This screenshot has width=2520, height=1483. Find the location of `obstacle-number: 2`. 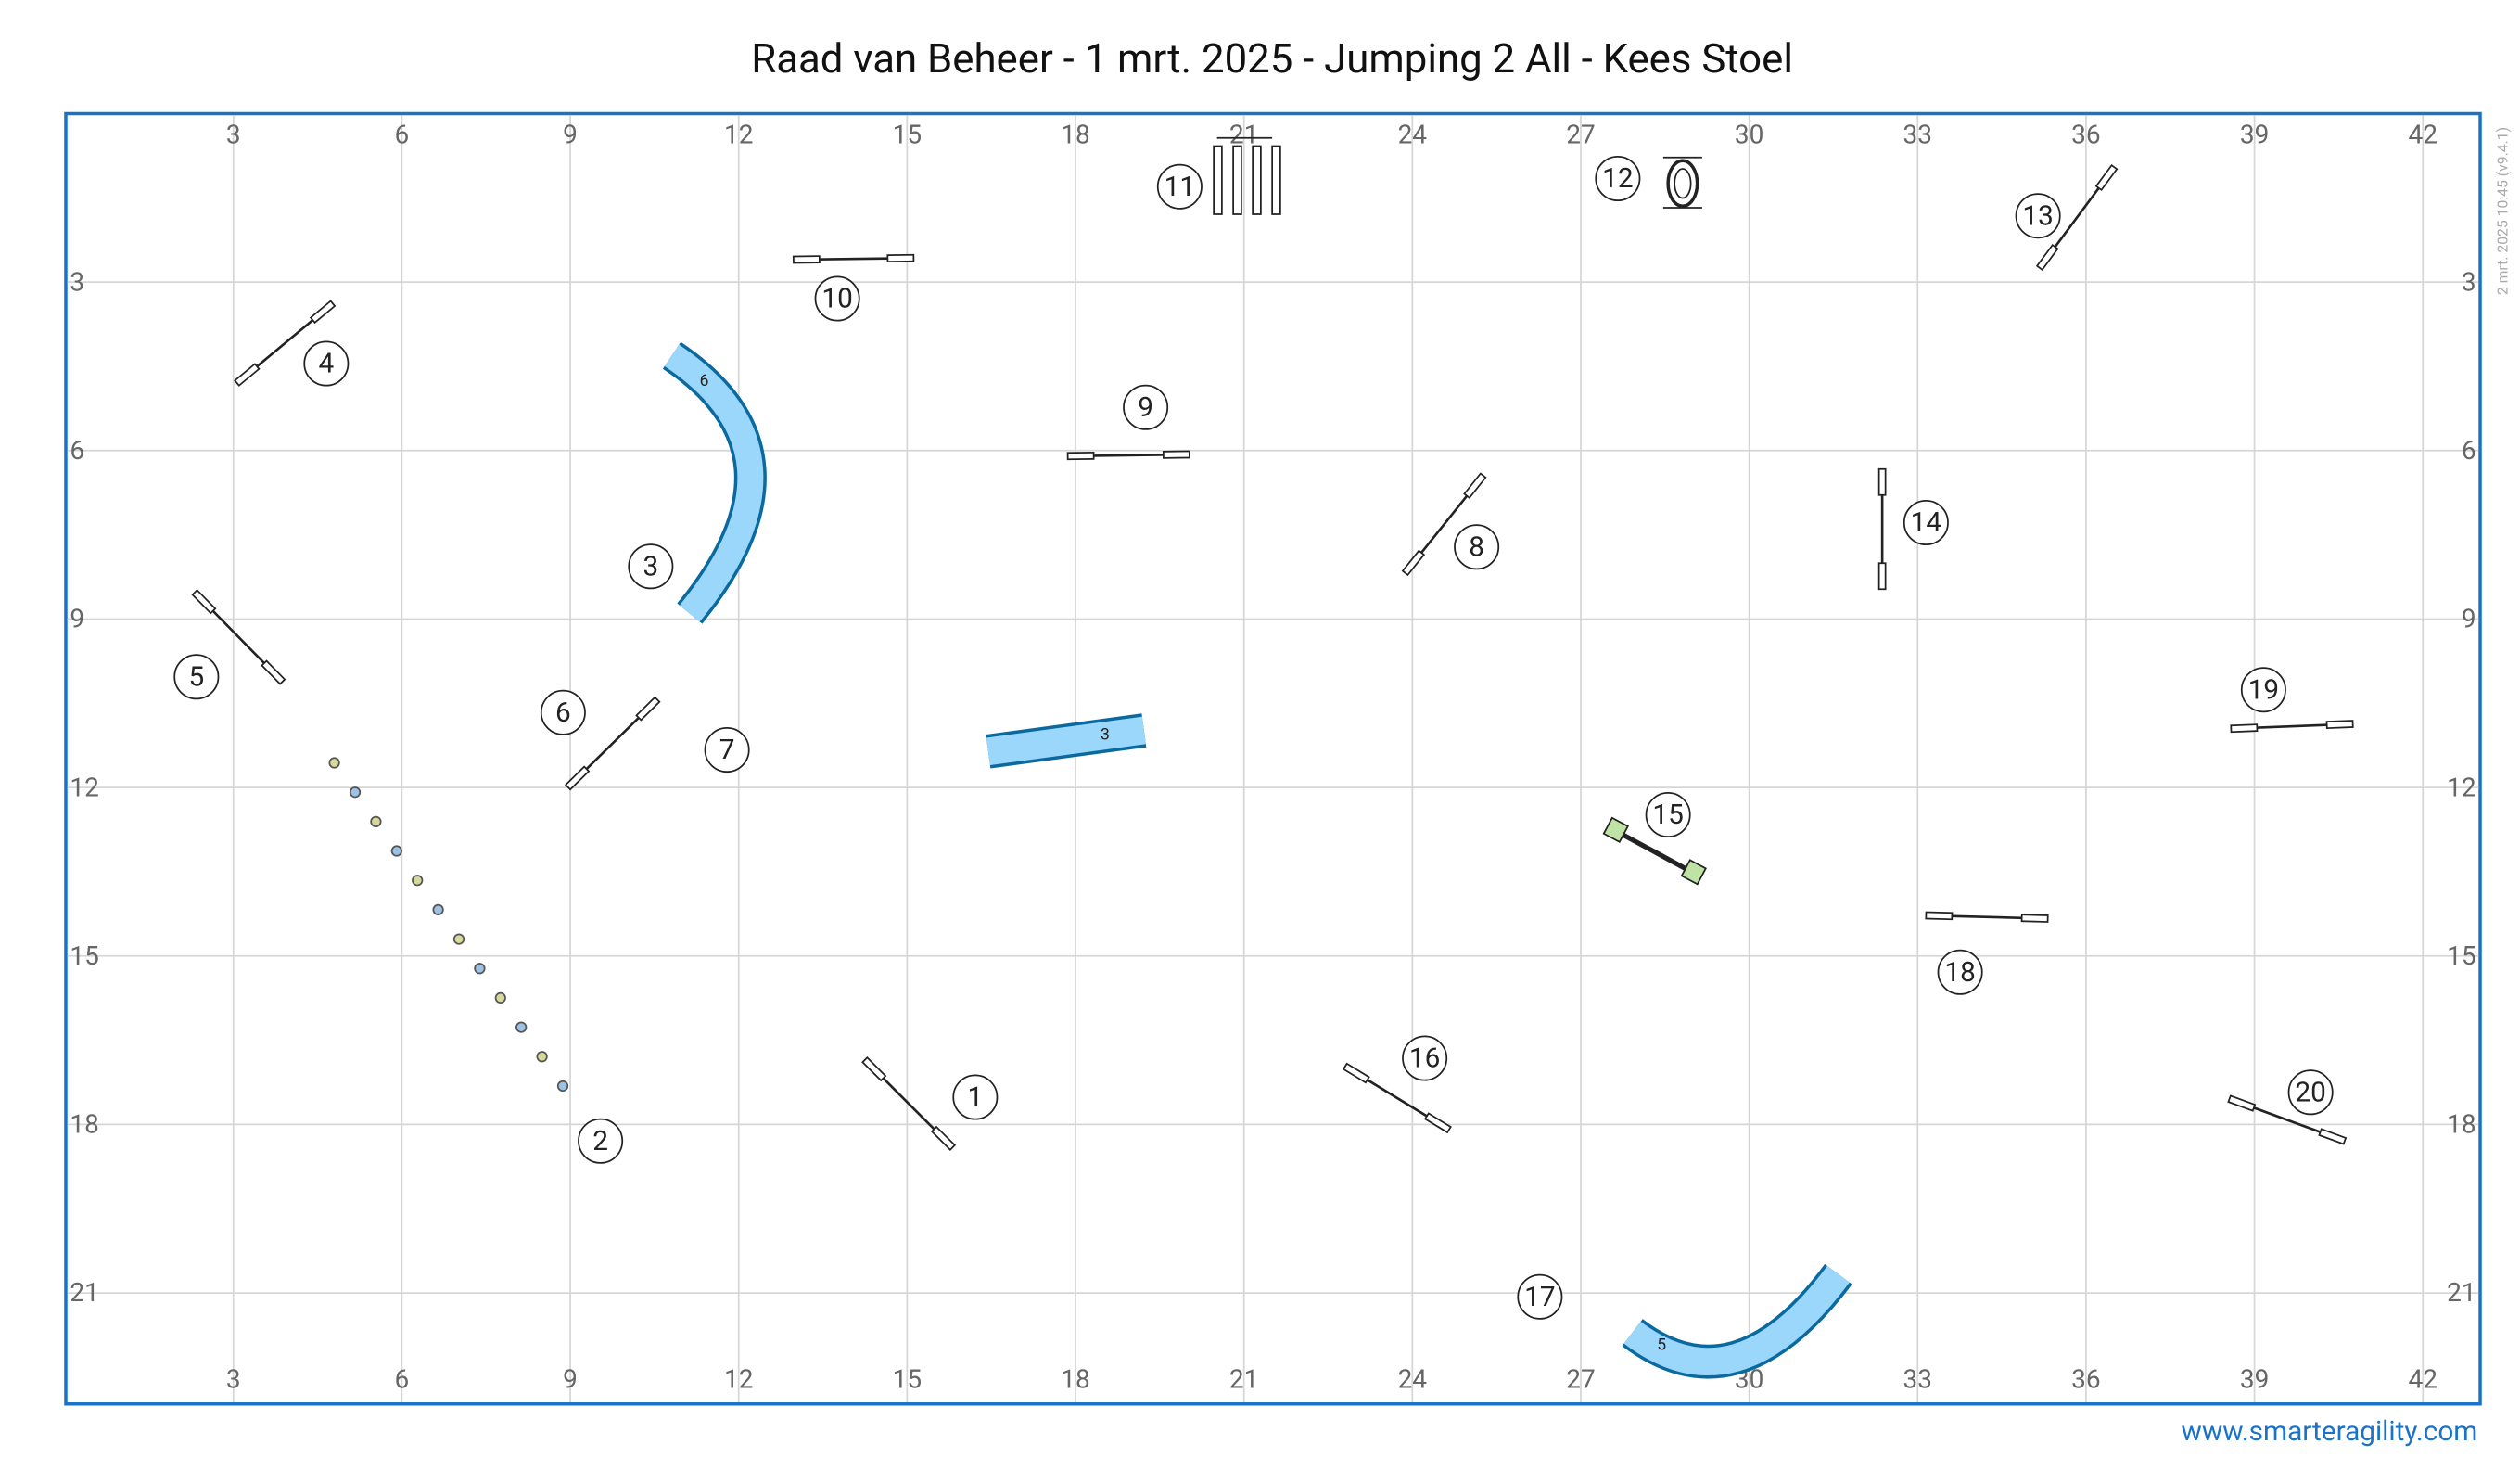

obstacle-number: 2 is located at coordinates (600, 1141).